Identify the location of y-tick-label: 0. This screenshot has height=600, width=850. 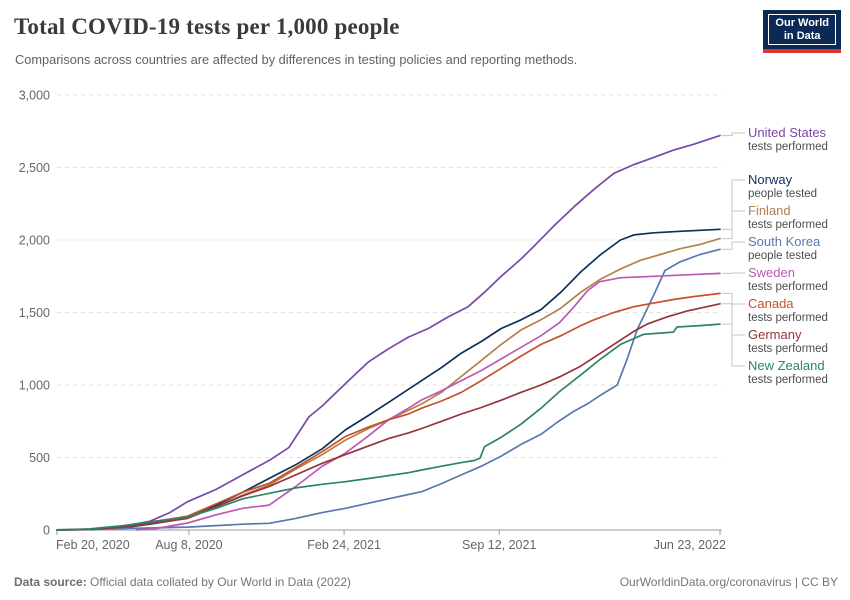
(46, 531).